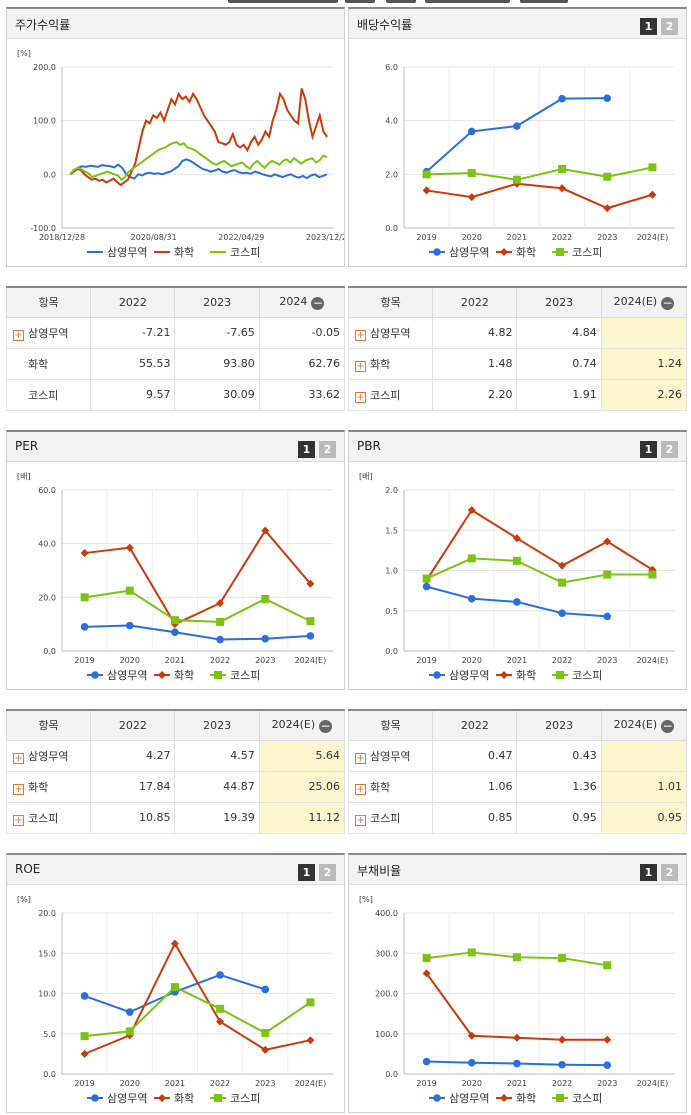  Describe the element at coordinates (391, 611) in the screenshot. I see `y-tick-label: 0.5` at that location.